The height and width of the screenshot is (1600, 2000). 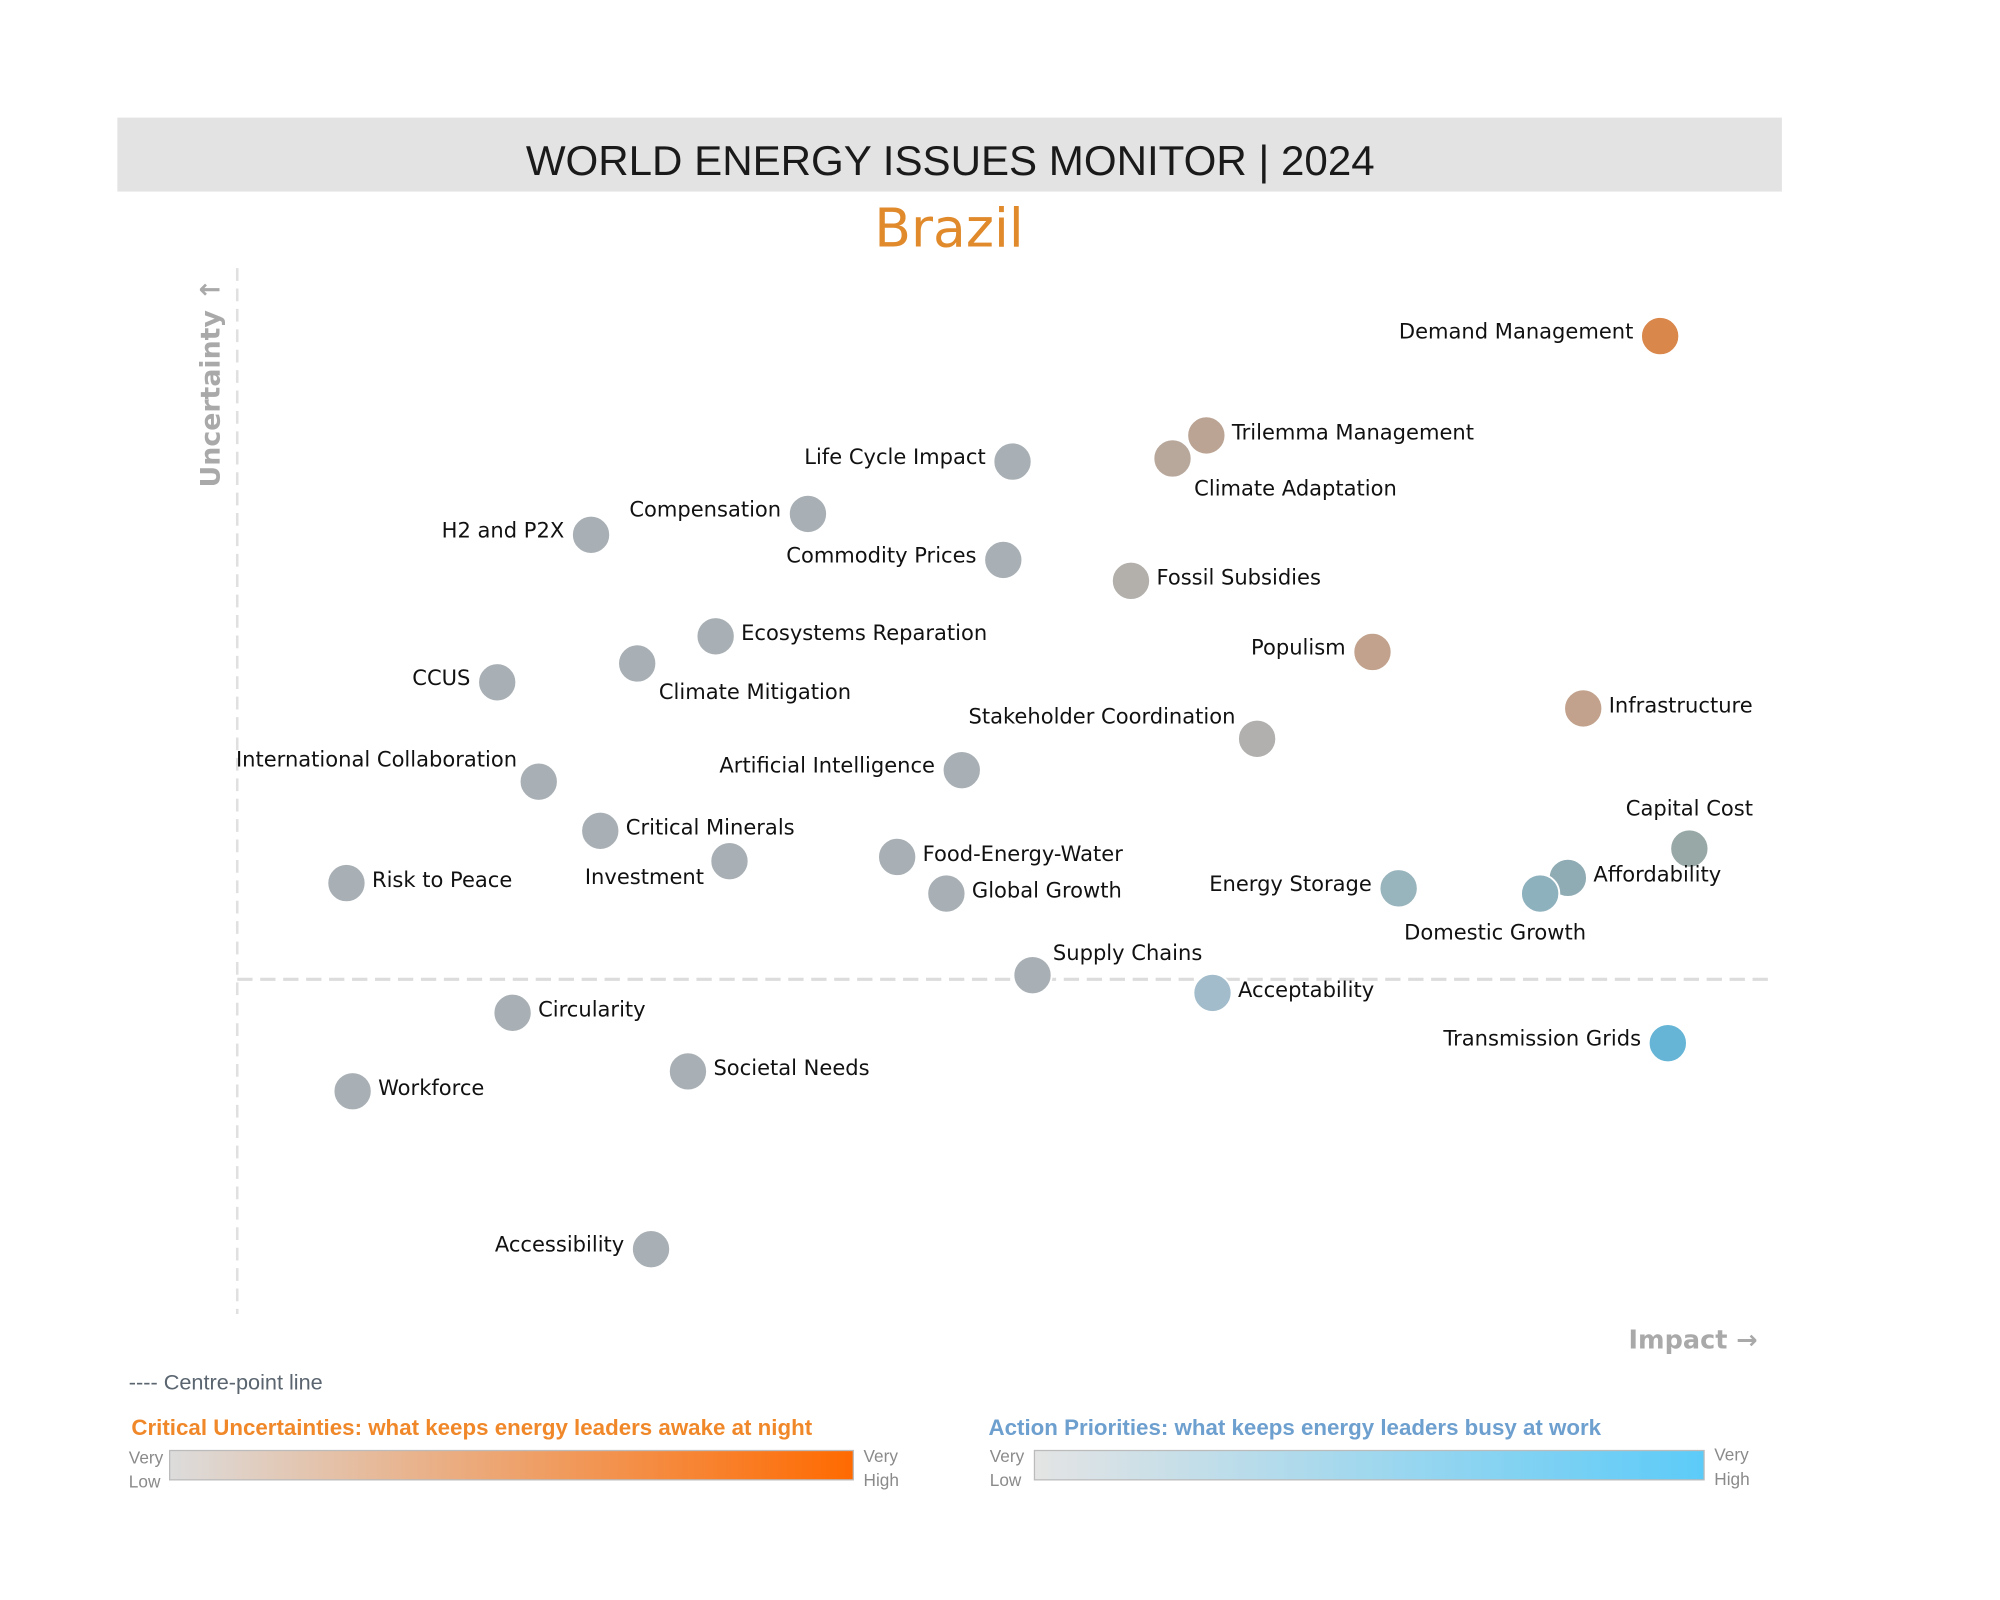 What do you see at coordinates (1657, 874) in the screenshot?
I see `point-label-affordability: Affordability` at bounding box center [1657, 874].